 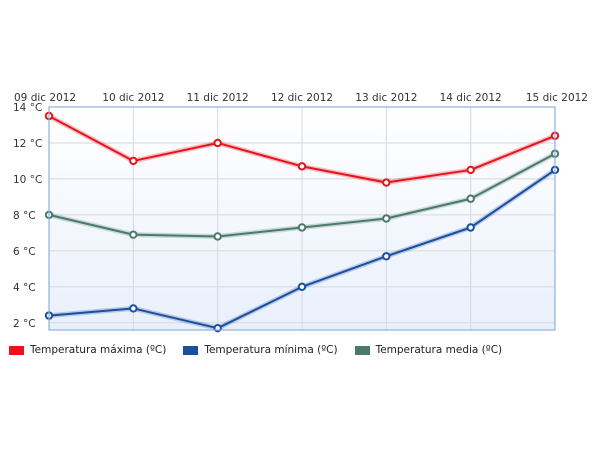 What do you see at coordinates (218, 98) in the screenshot?
I see `x-tick-label: 11 dic 2012` at bounding box center [218, 98].